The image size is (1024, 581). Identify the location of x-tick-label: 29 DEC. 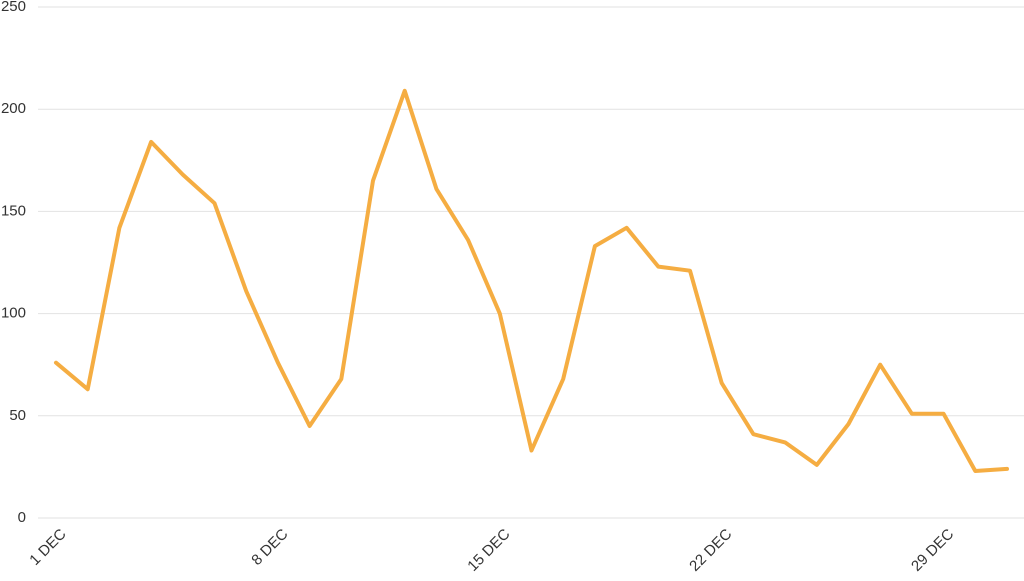
(932, 550).